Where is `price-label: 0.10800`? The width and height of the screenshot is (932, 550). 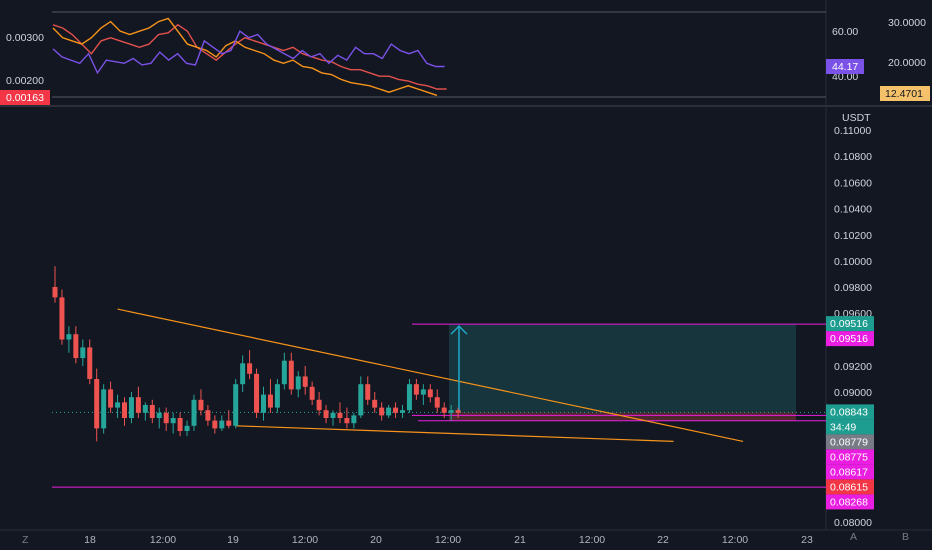
price-label: 0.10800 is located at coordinates (853, 157).